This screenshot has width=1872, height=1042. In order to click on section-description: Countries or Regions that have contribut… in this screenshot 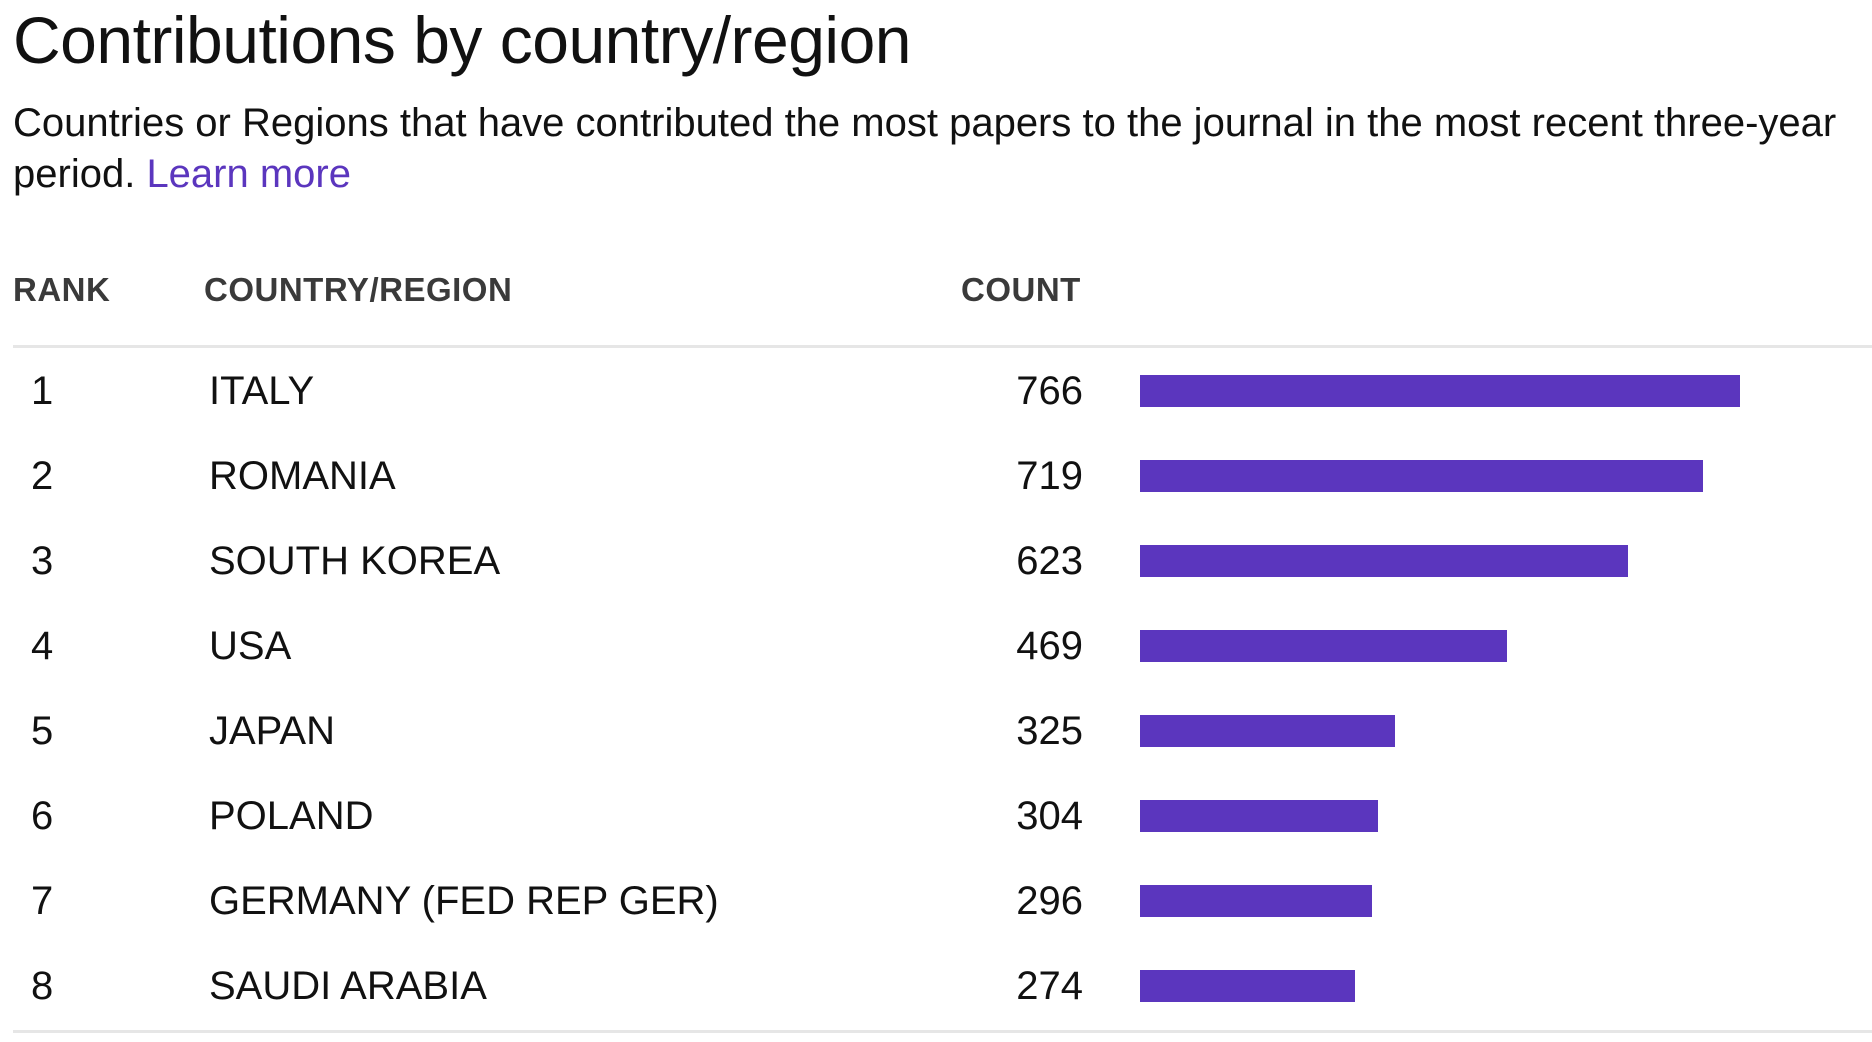, I will do `click(942, 149)`.